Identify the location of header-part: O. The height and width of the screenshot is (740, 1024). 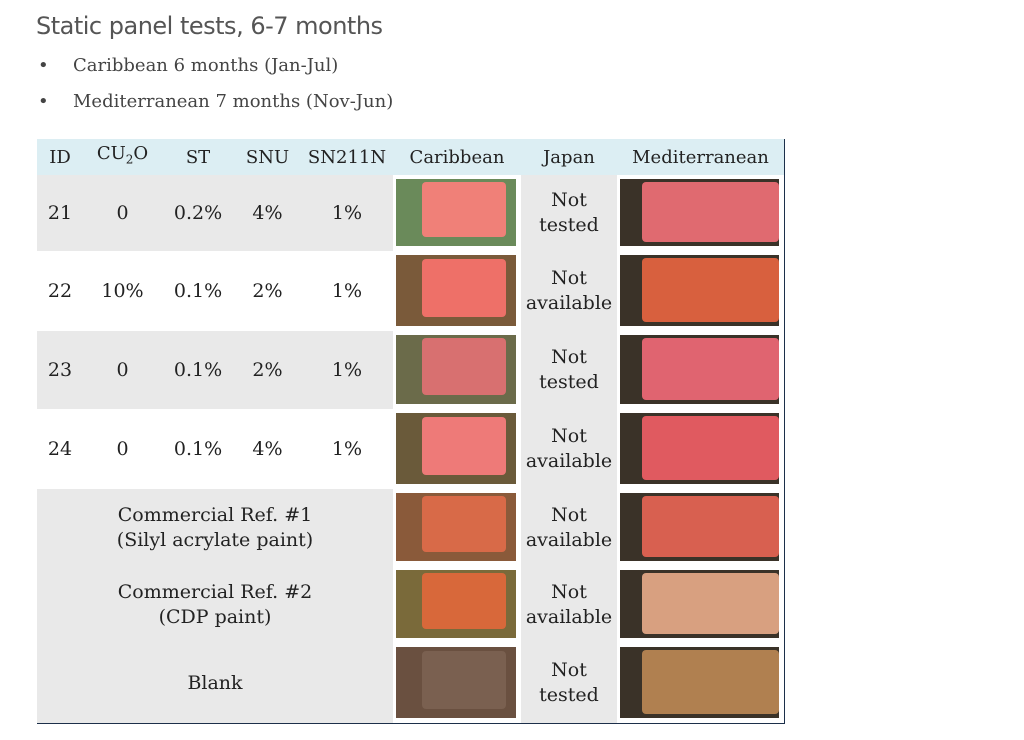
(141, 154).